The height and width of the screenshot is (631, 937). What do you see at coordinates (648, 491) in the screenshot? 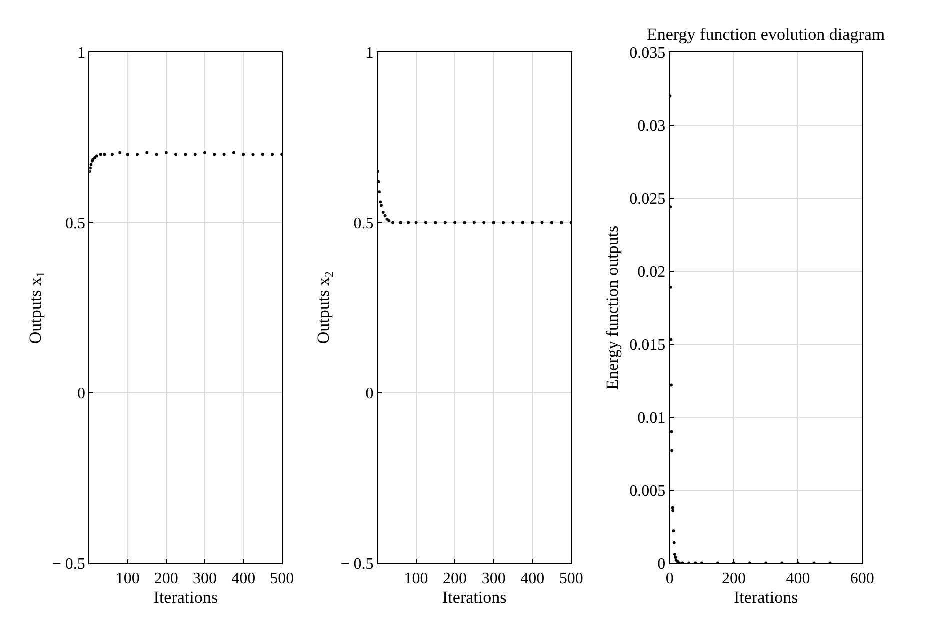
I see `y-tick-label: 0.005` at bounding box center [648, 491].